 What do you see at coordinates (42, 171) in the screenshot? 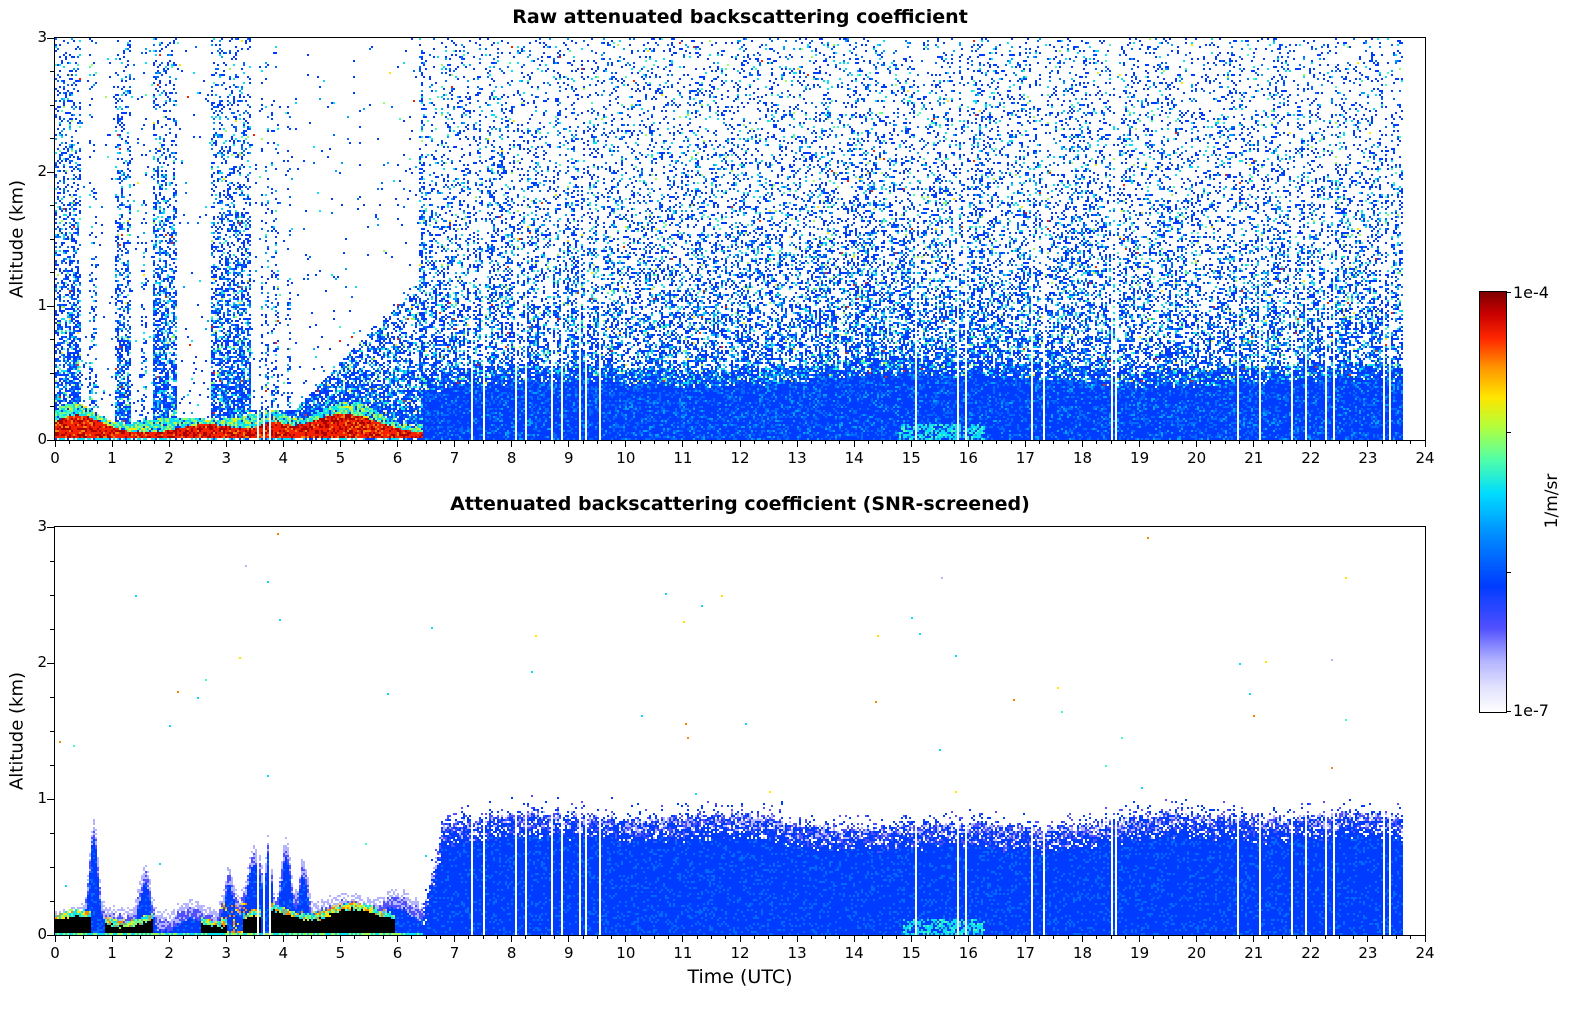
I see `y-tick-label: 2` at bounding box center [42, 171].